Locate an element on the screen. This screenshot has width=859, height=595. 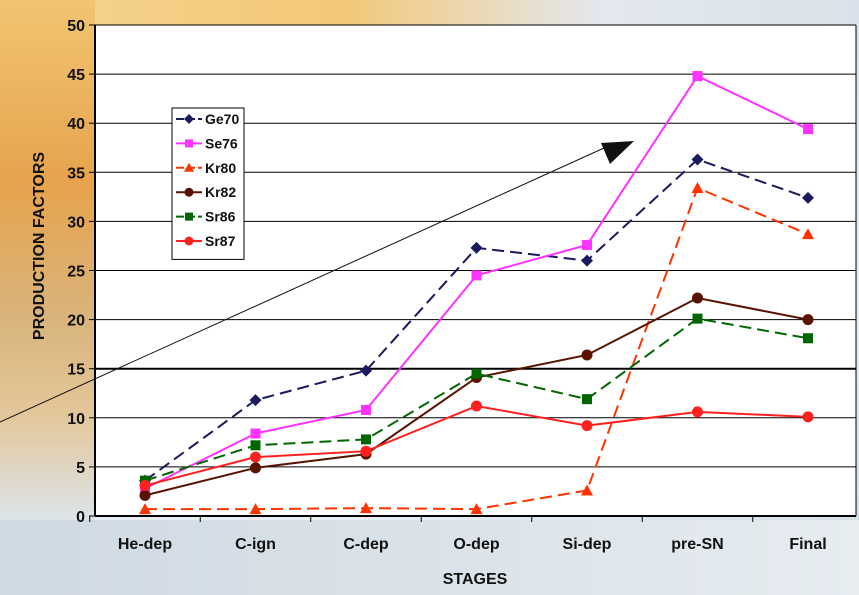
data-point-sr86-c-ign is located at coordinates (255, 445).